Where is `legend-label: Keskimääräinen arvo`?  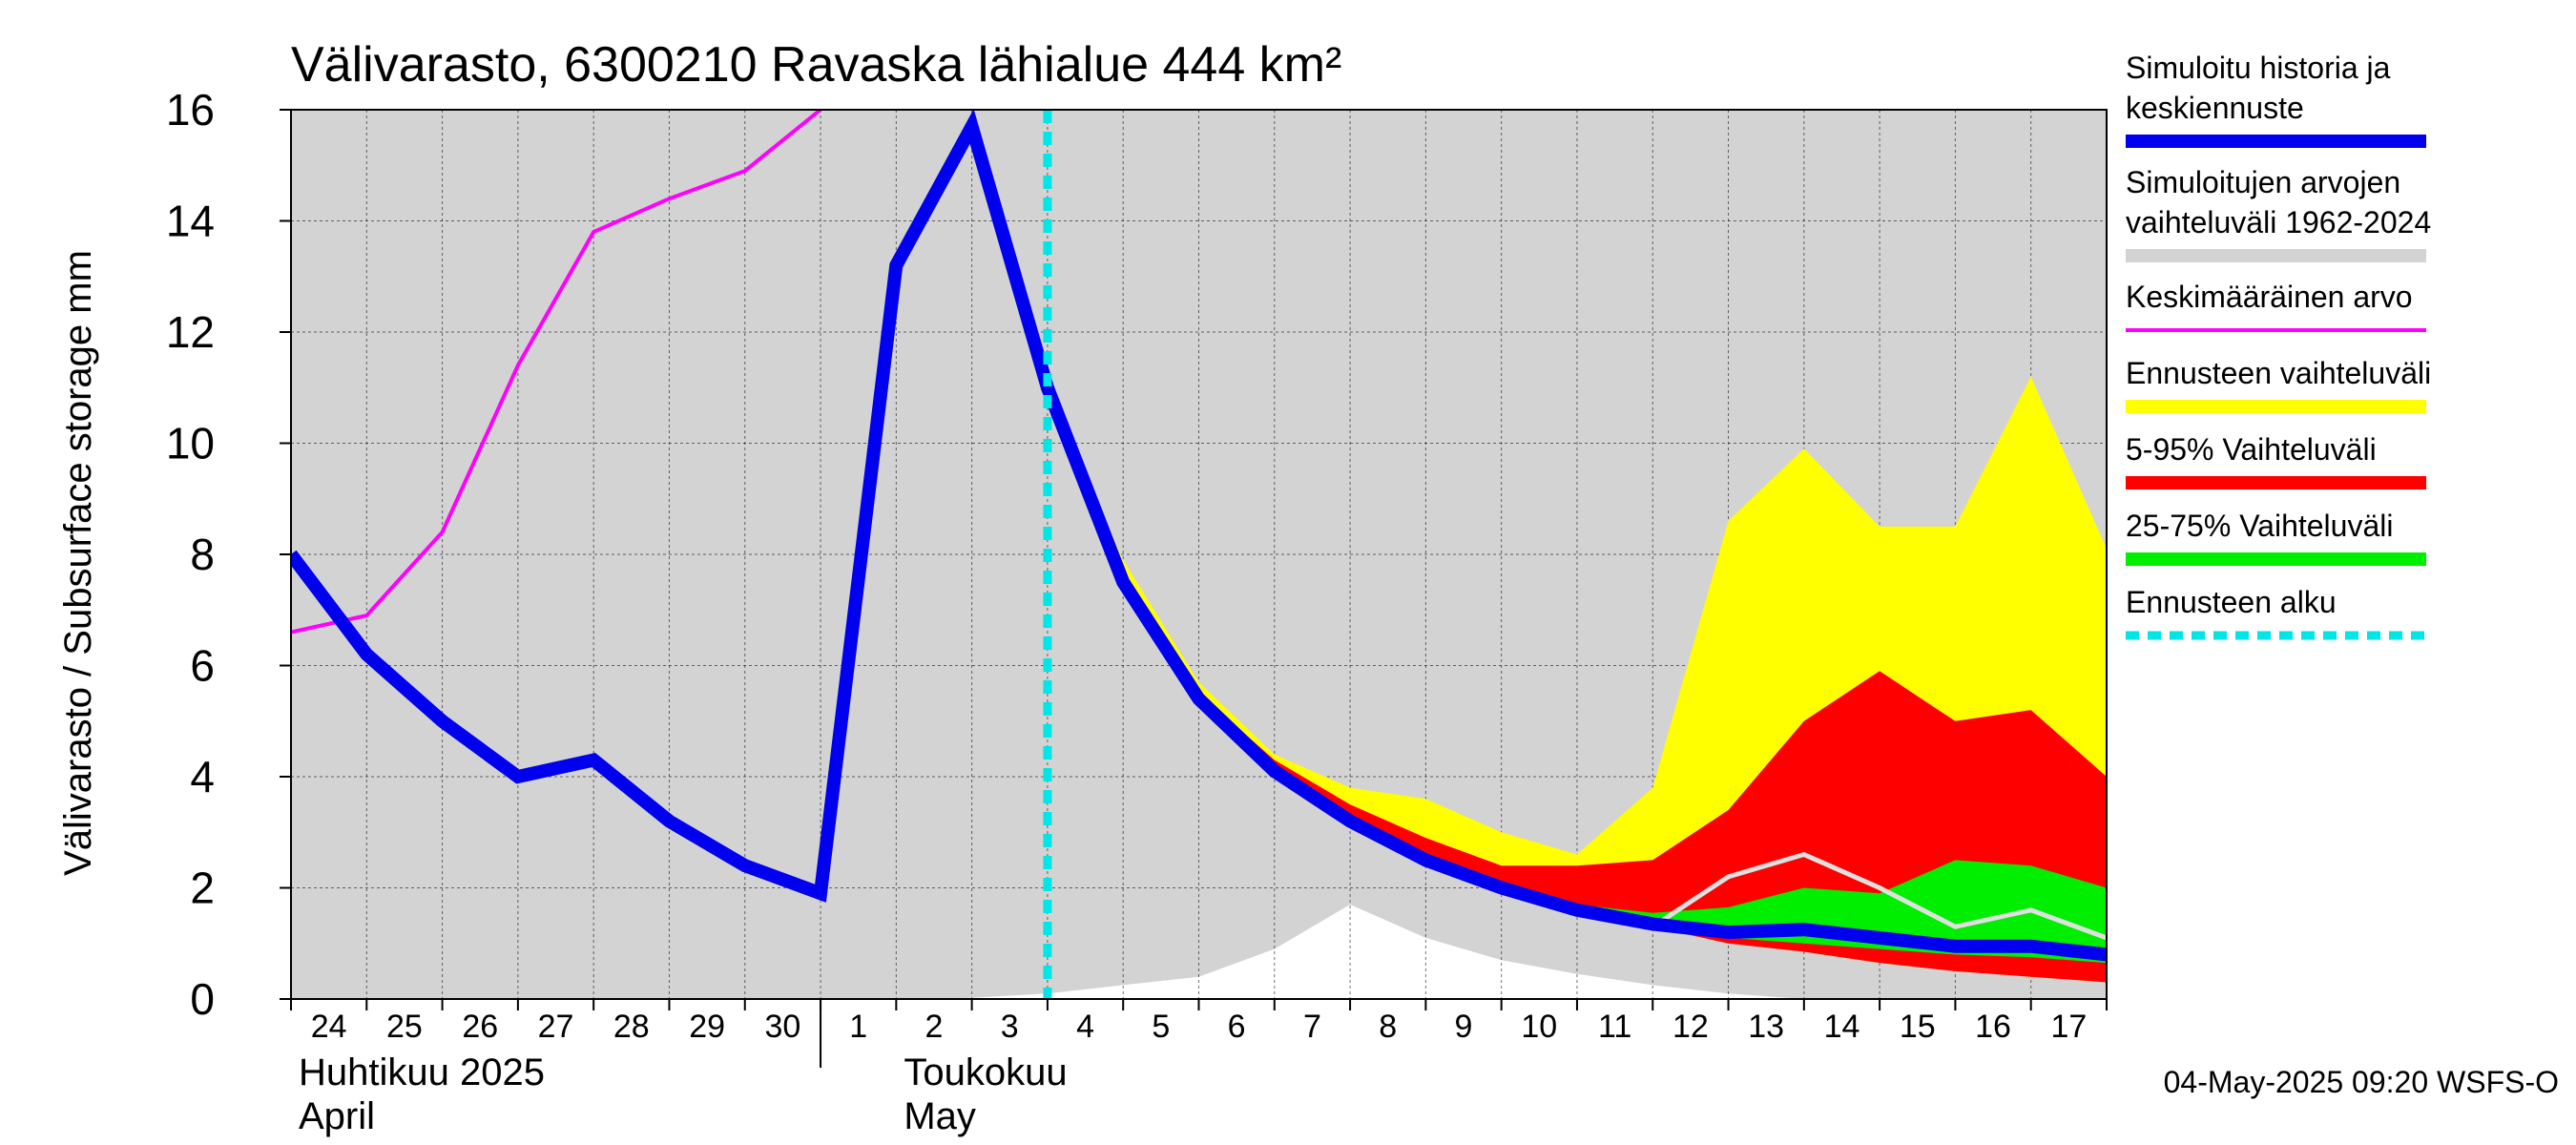
legend-label: Keskimääräinen arvo is located at coordinates (2269, 297).